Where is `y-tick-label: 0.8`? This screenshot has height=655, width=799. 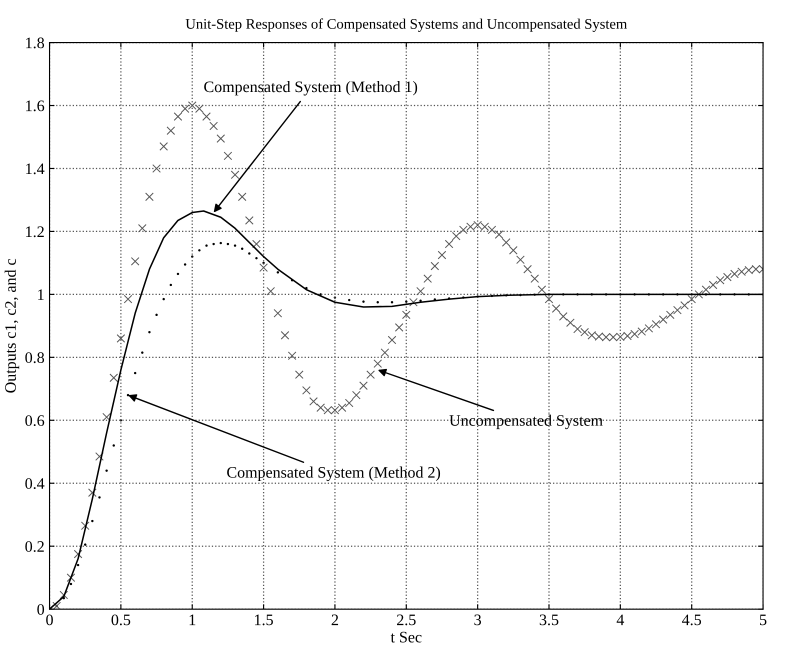 y-tick-label: 0.8 is located at coordinates (34, 358).